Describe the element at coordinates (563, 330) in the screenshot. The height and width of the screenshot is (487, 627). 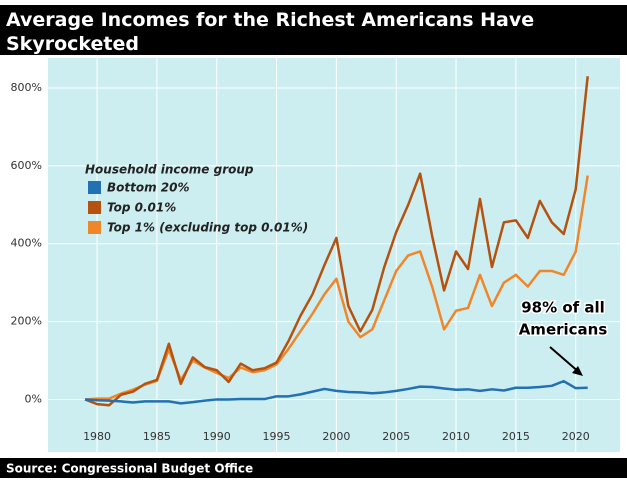
I see `annotation: Americans` at that location.